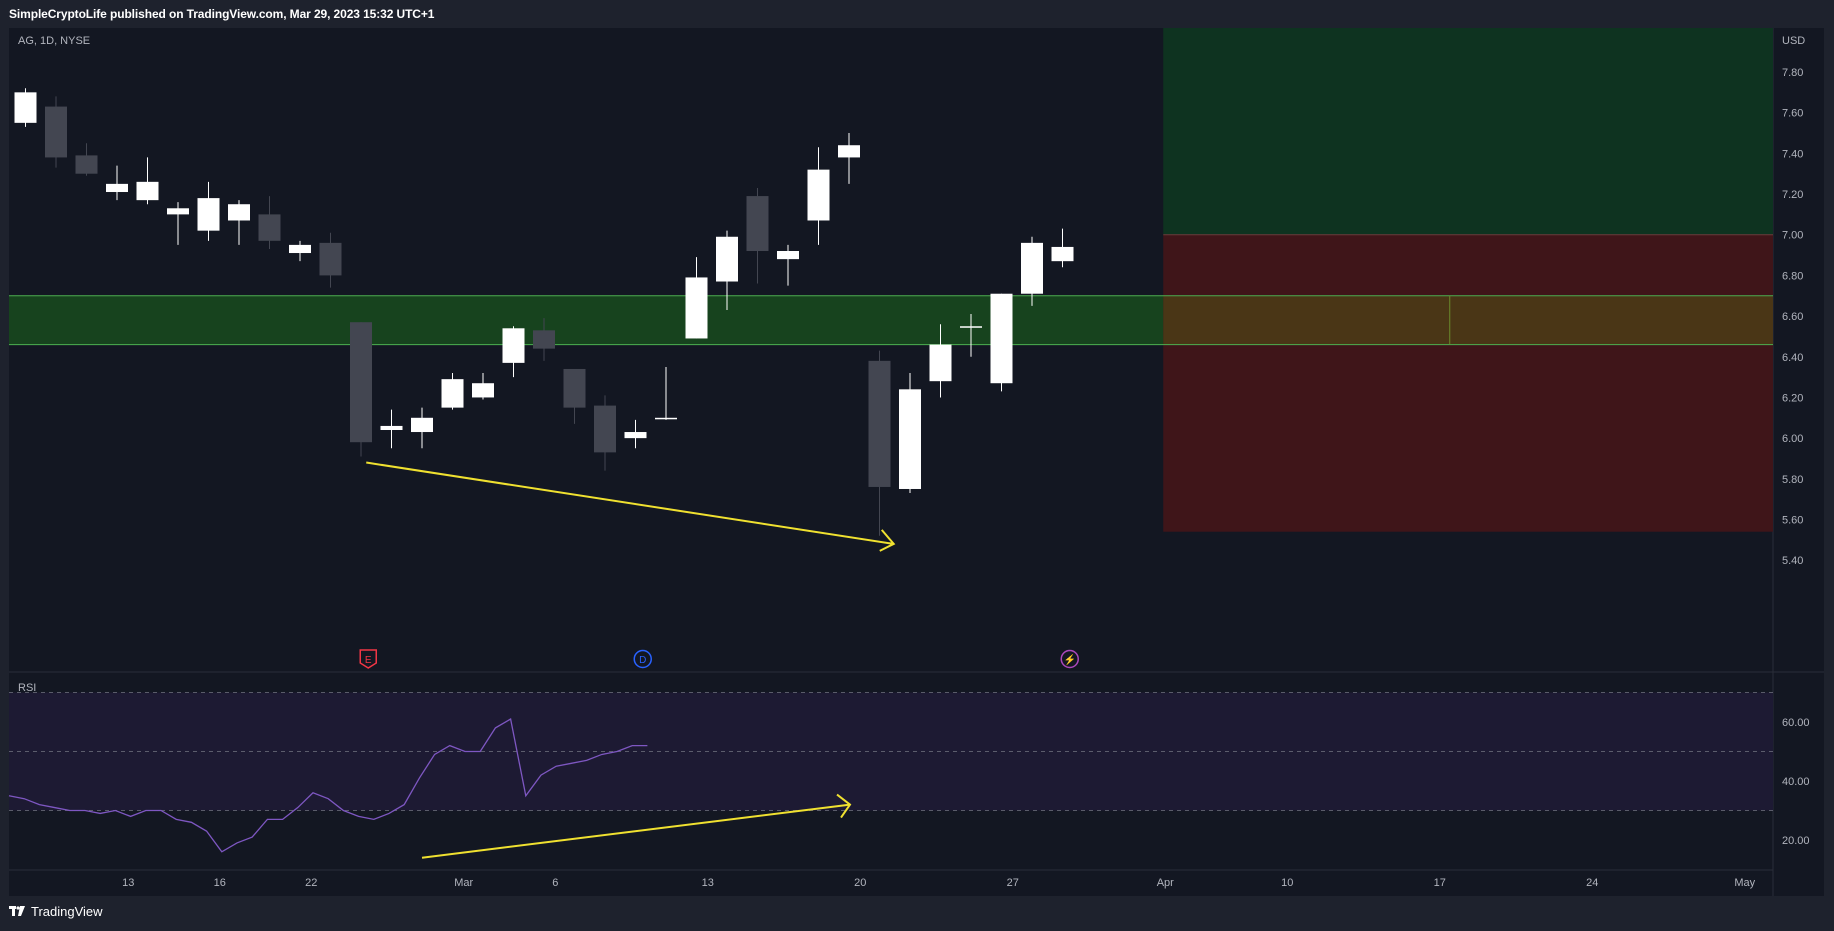 The image size is (1834, 931). I want to click on time-tick-label: 22, so click(311, 883).